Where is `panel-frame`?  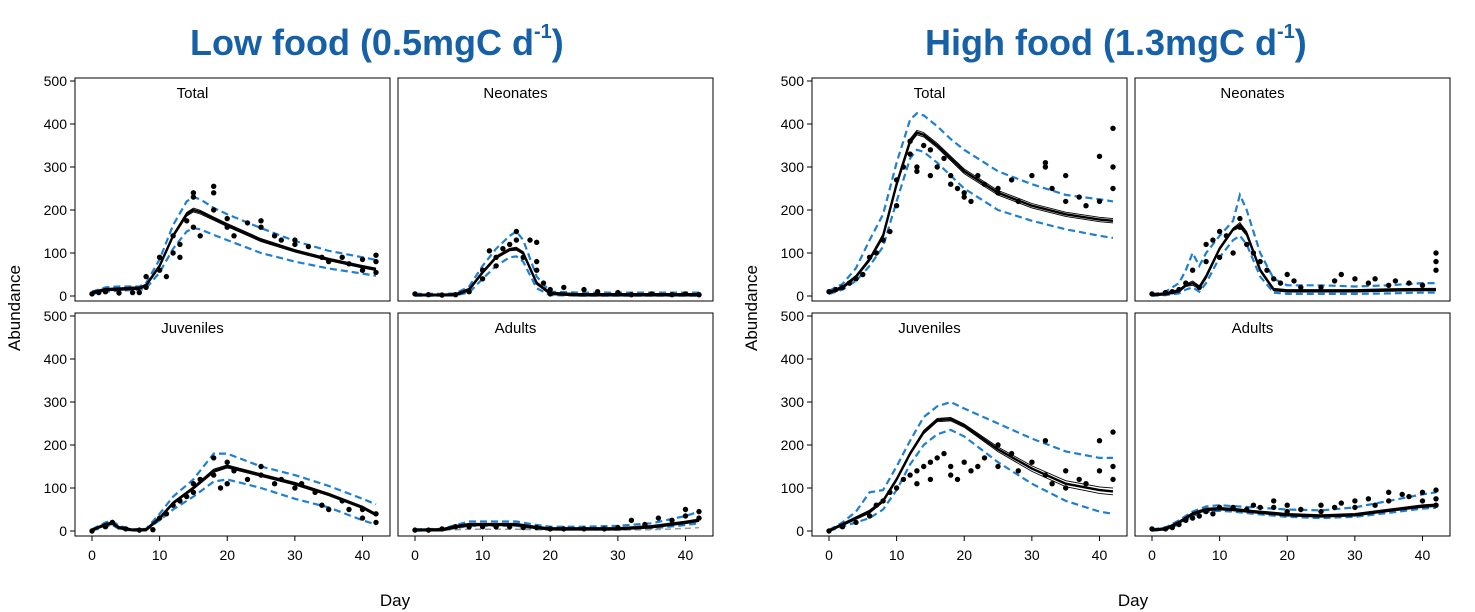 panel-frame is located at coordinates (555, 424).